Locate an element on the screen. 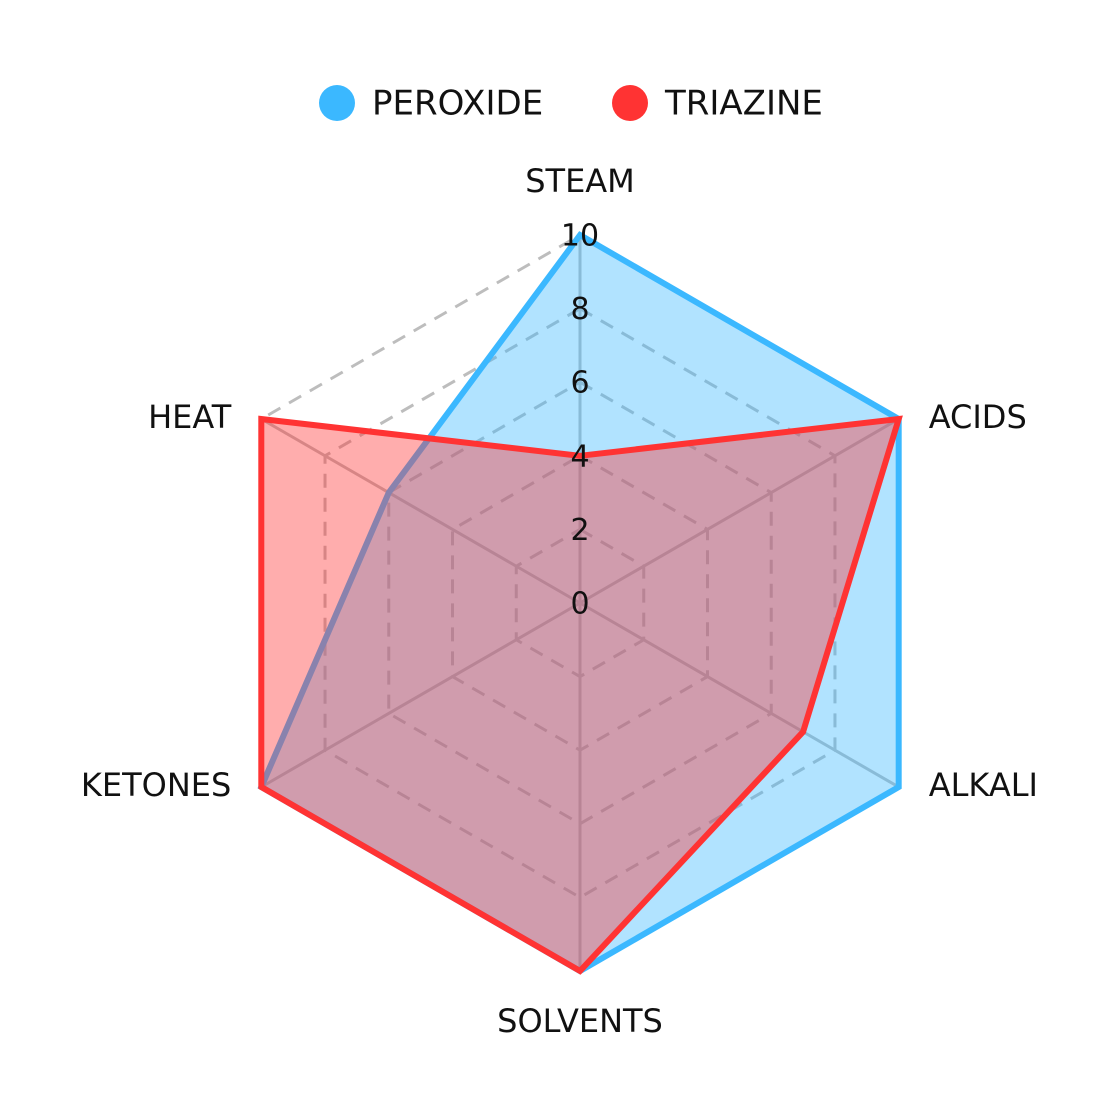 The width and height of the screenshot is (1119, 1103). spoke-ketones is located at coordinates (420, 695).